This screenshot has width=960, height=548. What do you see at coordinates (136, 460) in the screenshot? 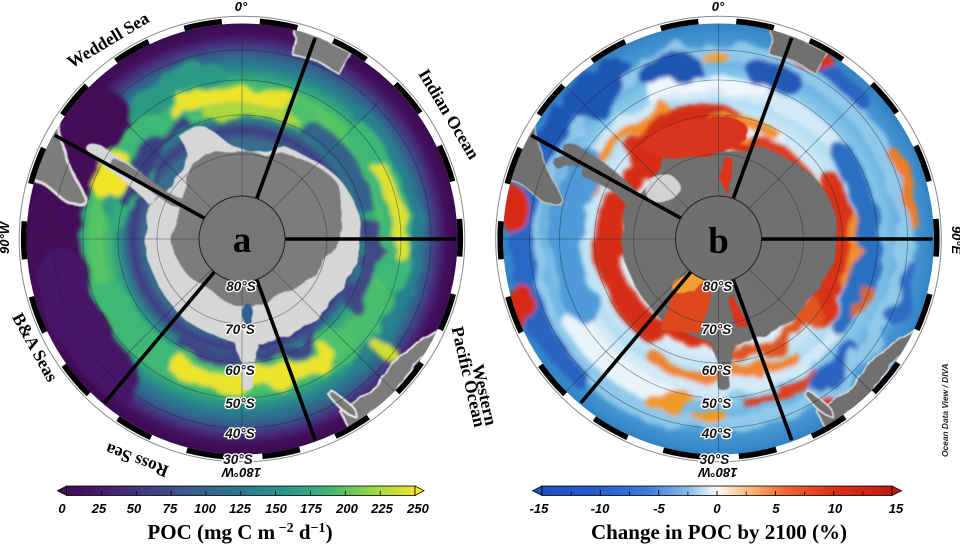
I see `svg-text: Ross Sea` at bounding box center [136, 460].